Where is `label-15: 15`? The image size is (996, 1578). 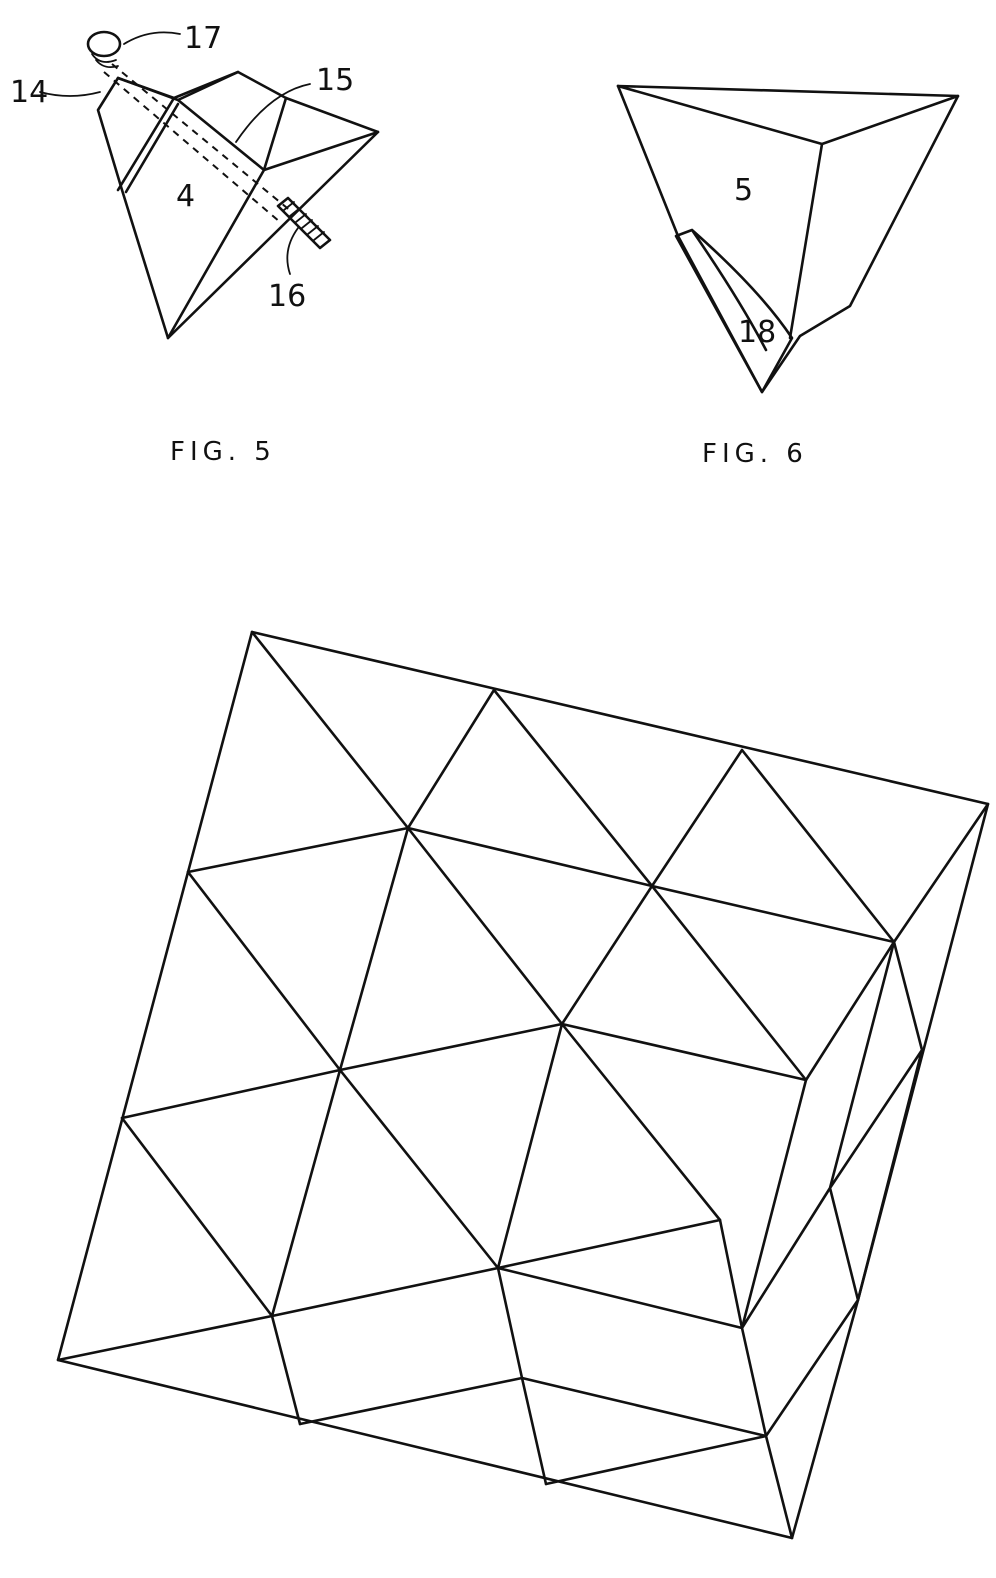 label-15: 15 is located at coordinates (335, 80).